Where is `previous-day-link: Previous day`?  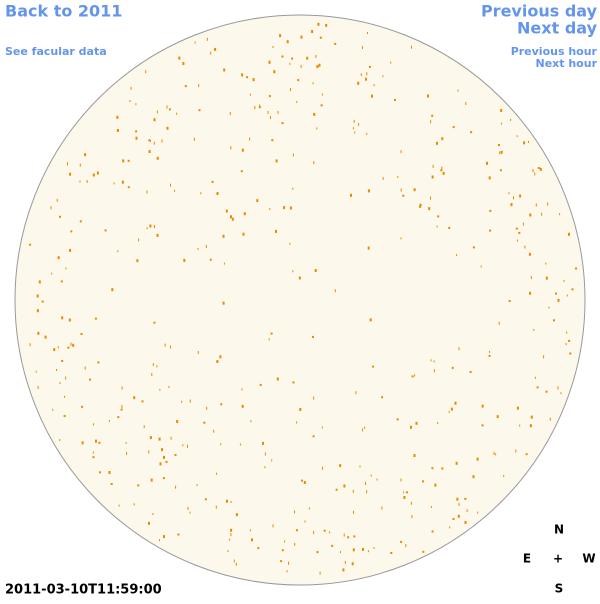
previous-day-link: Previous day is located at coordinates (539, 11).